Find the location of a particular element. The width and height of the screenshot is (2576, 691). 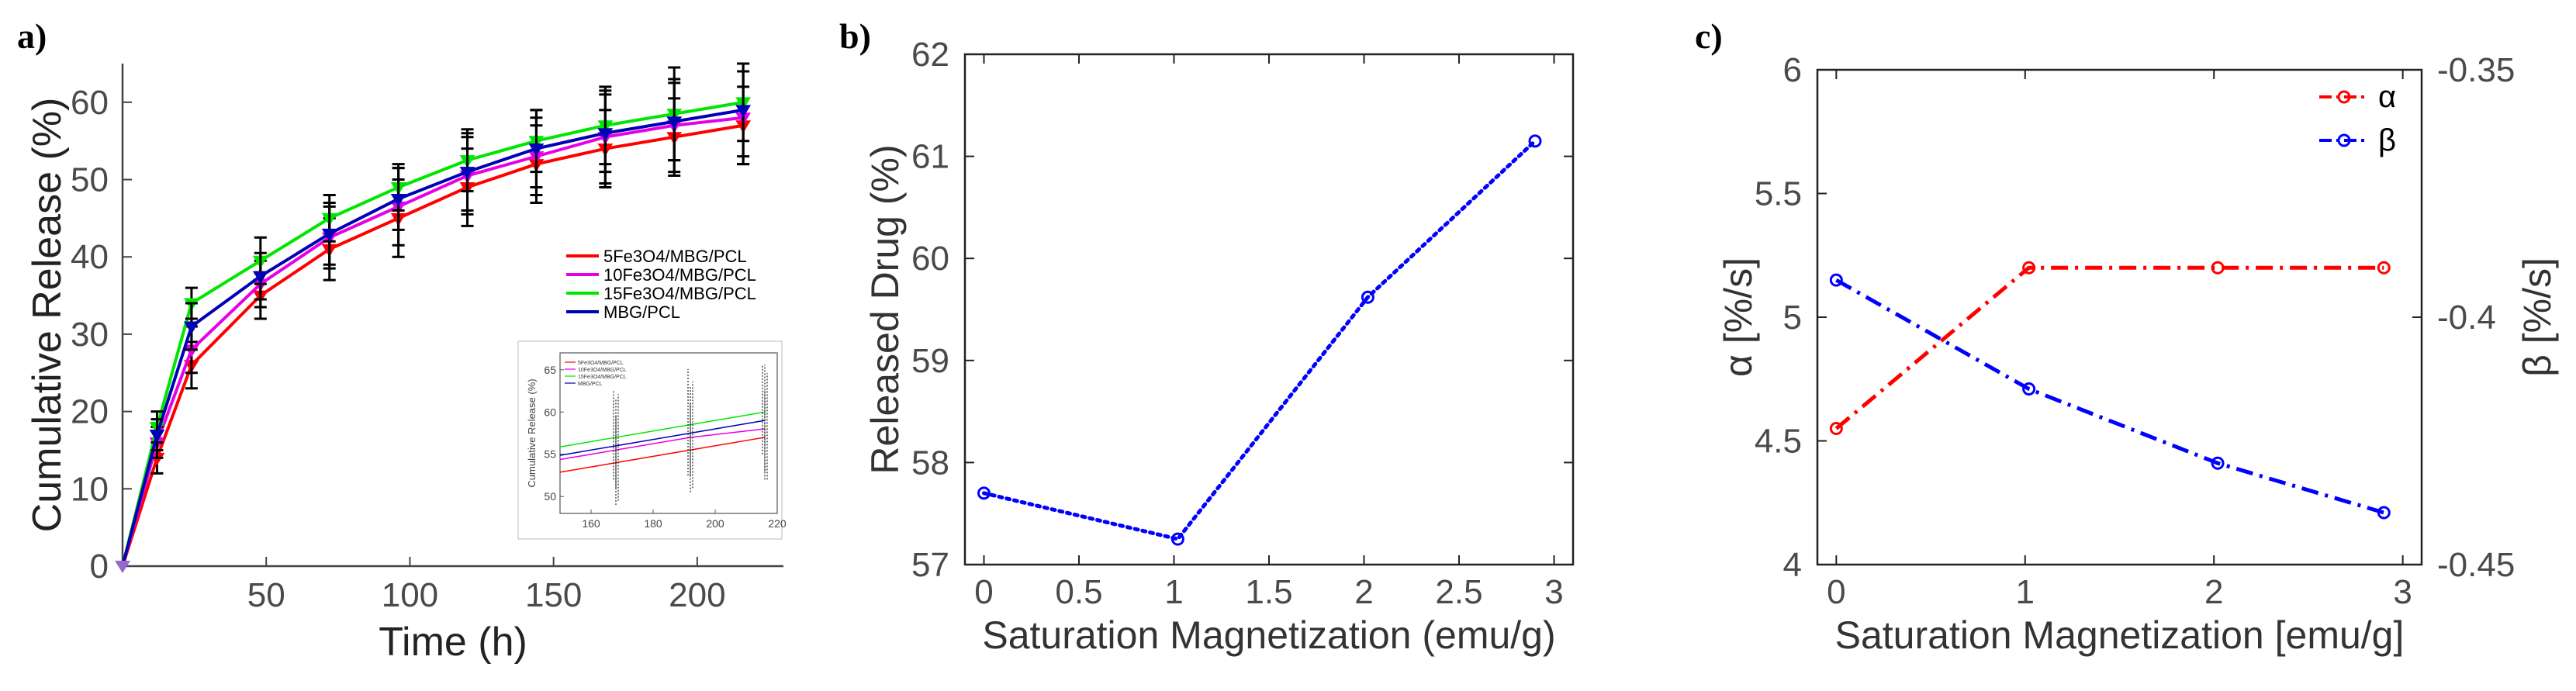

panel-label-a: a) is located at coordinates (32, 36).